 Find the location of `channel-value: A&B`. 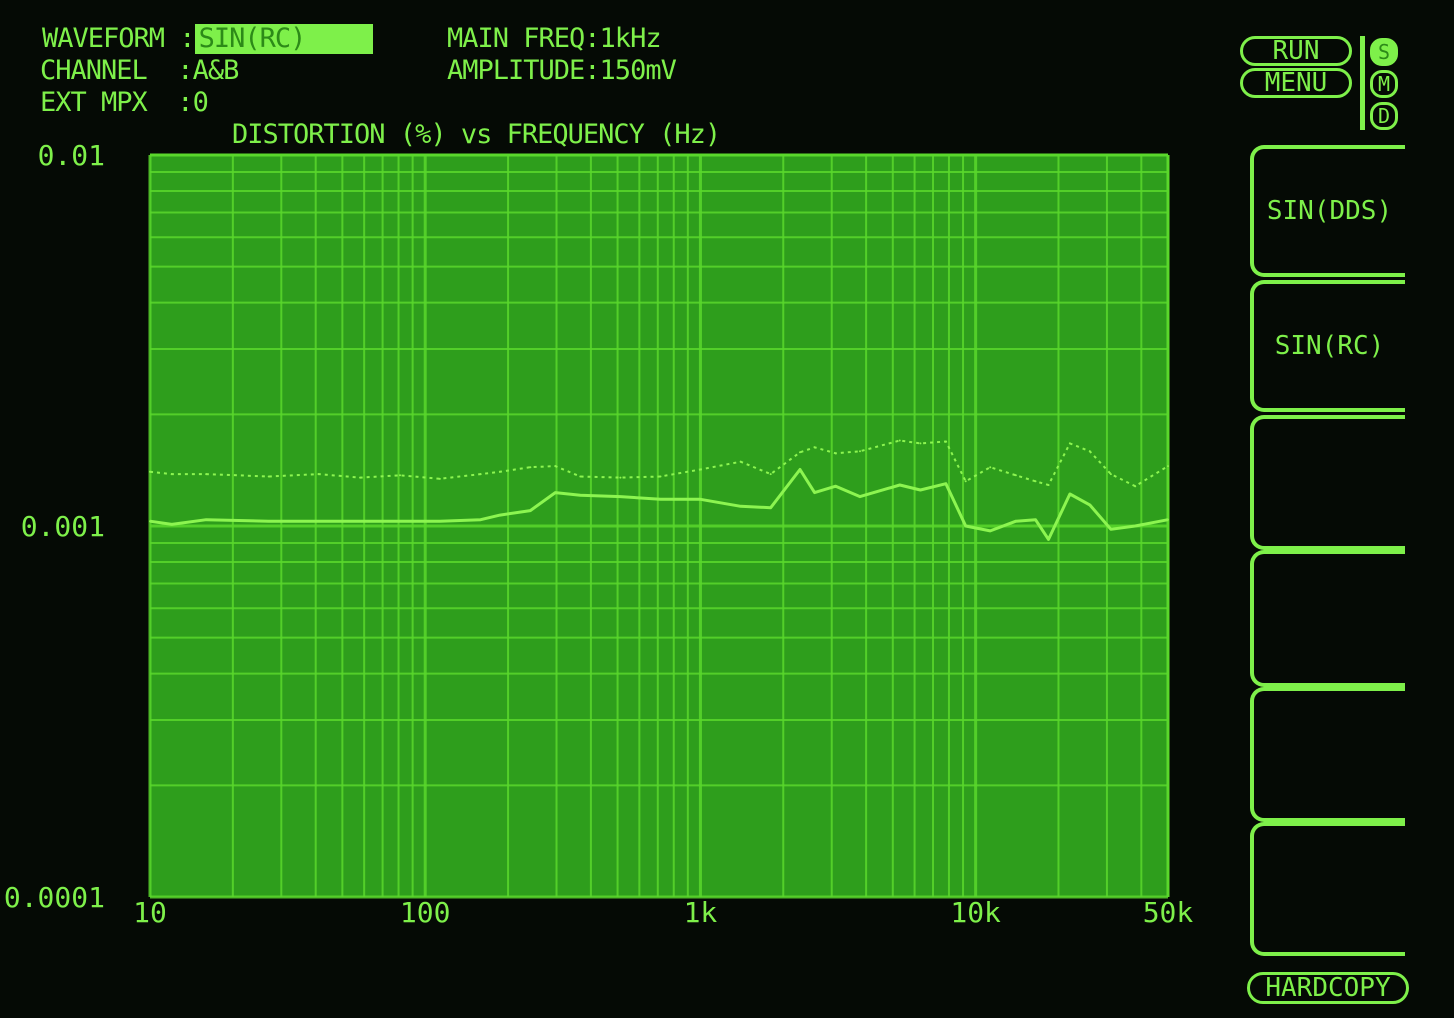

channel-value: A&B is located at coordinates (216, 70).